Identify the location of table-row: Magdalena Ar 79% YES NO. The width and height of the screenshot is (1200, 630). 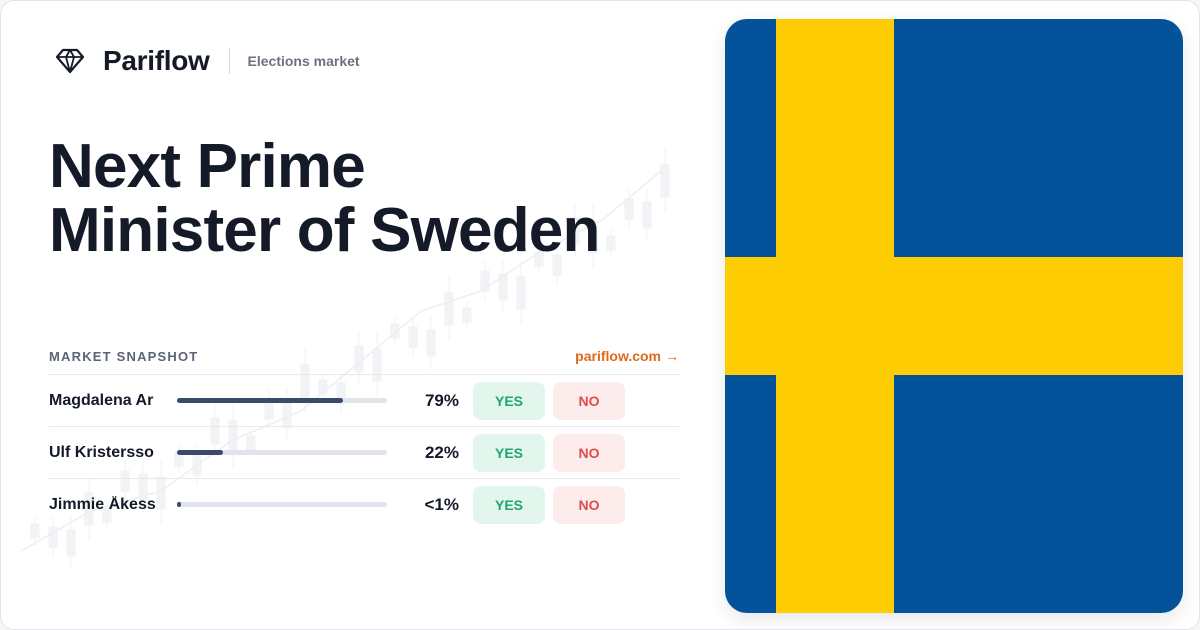
(364, 400).